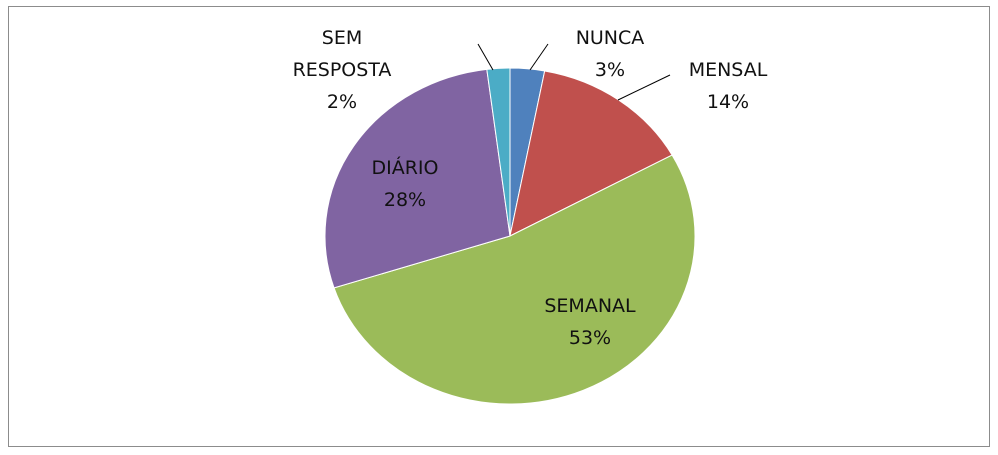 The image size is (998, 455). I want to click on category-label: DIÁRIO, so click(405, 168).